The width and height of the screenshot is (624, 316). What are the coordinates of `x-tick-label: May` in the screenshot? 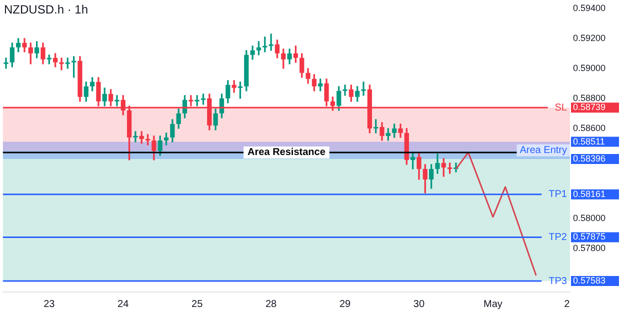 It's located at (493, 304).